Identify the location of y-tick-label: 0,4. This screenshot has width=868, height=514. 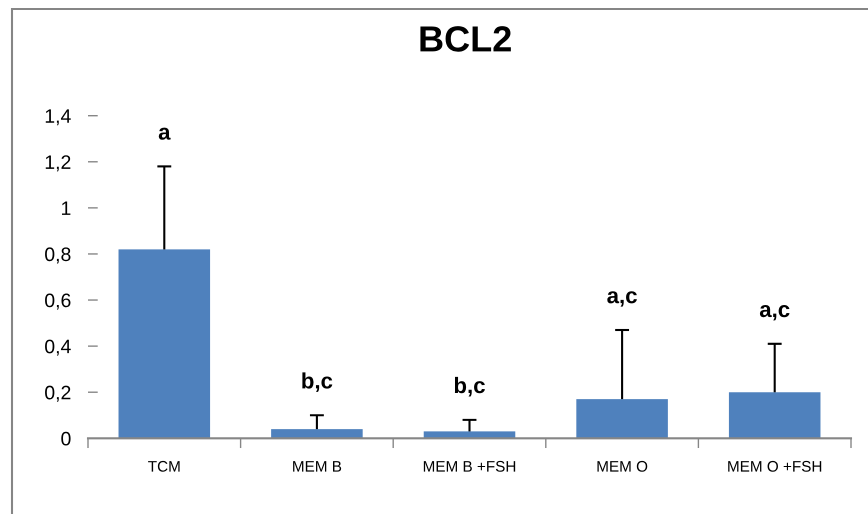
(58, 348).